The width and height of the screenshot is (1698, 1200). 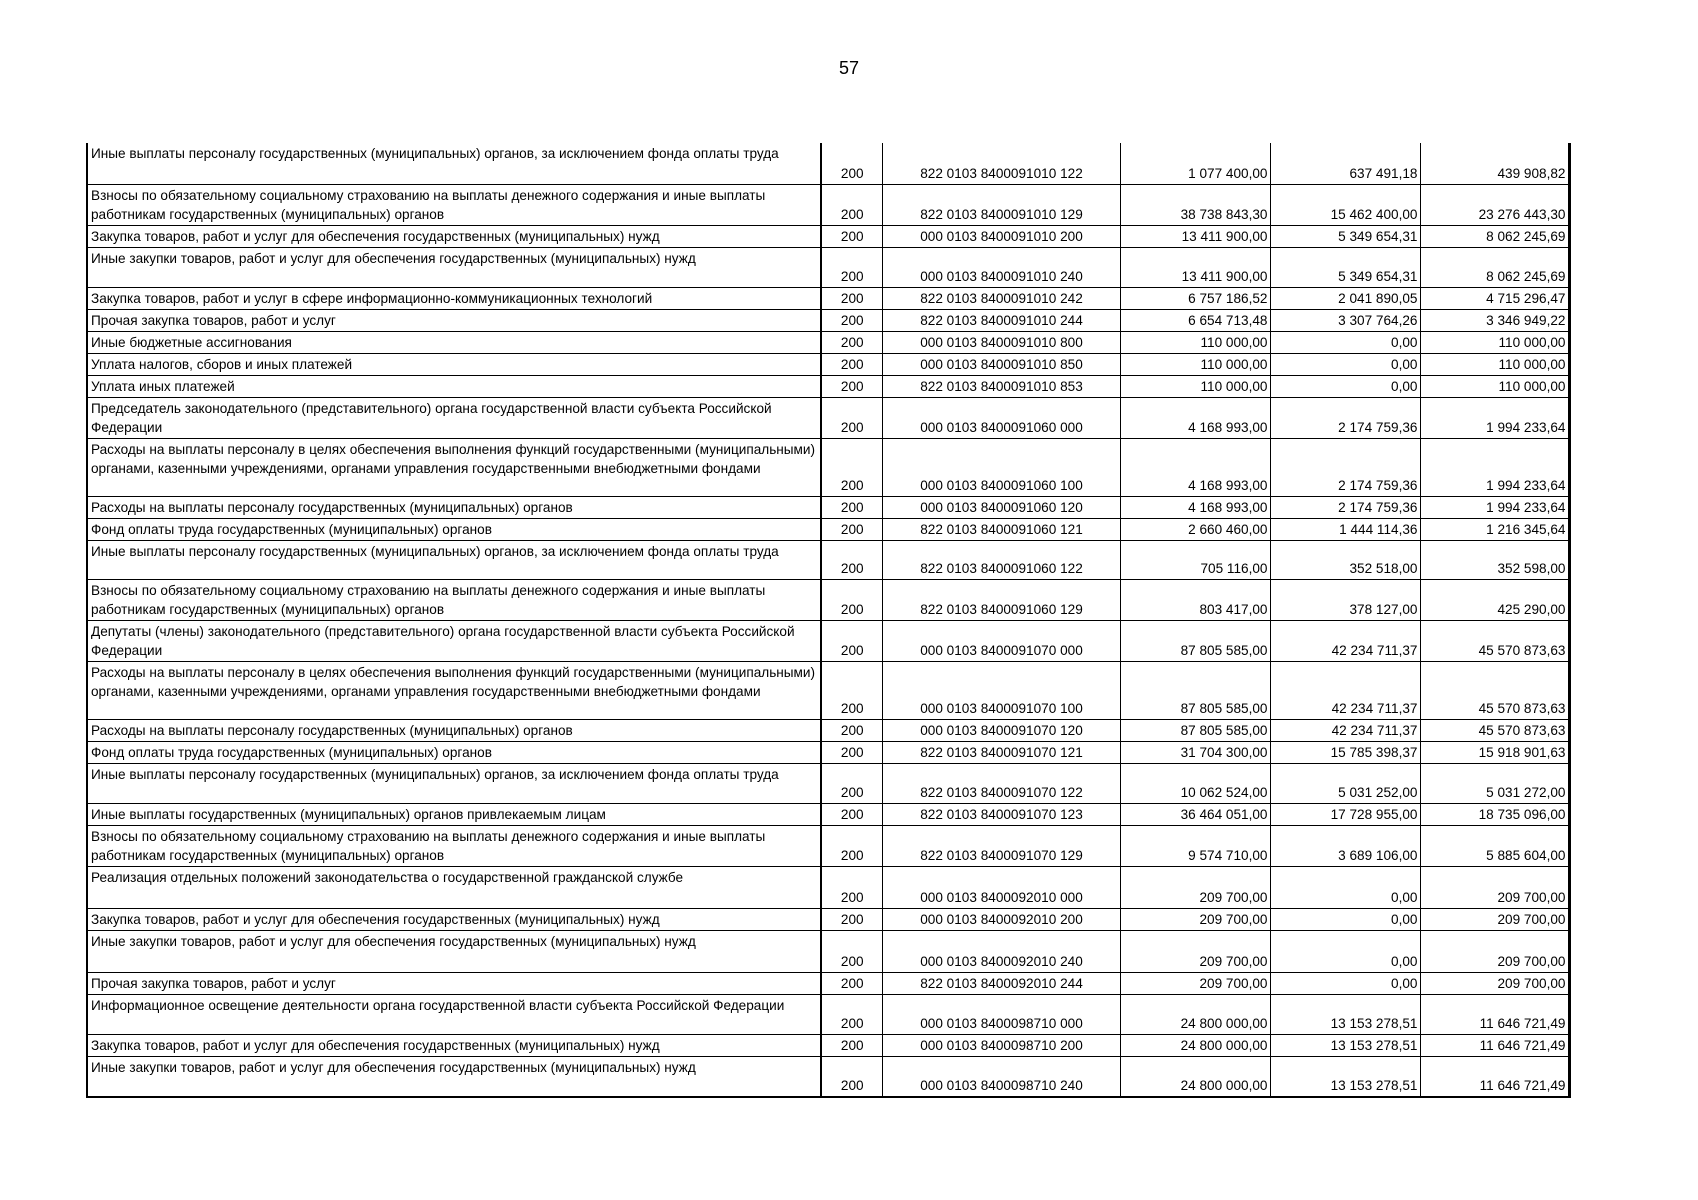 What do you see at coordinates (454, 983) in the screenshot?
I see `row-name-cell: Прочая закупка товаров, работ и услуг` at bounding box center [454, 983].